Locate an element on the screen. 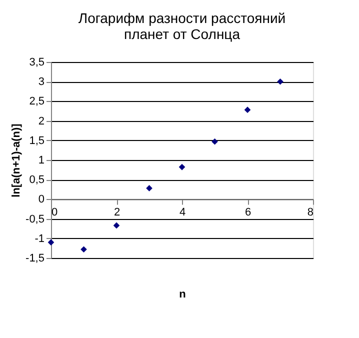  y-tick-label: 3,5 is located at coordinates (36, 62).